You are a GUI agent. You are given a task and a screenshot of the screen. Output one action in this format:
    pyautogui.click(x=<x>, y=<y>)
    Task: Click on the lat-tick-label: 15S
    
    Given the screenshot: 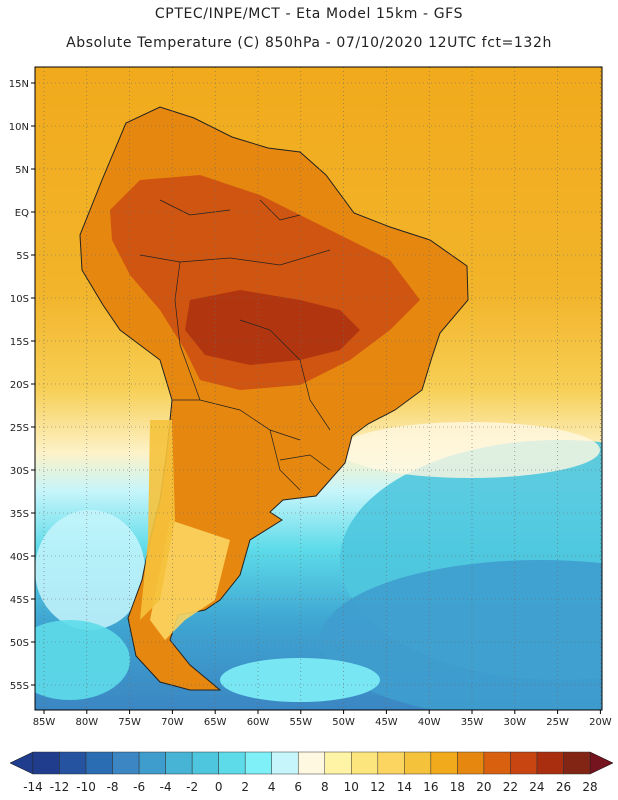 What is the action you would take?
    pyautogui.click(x=19, y=342)
    